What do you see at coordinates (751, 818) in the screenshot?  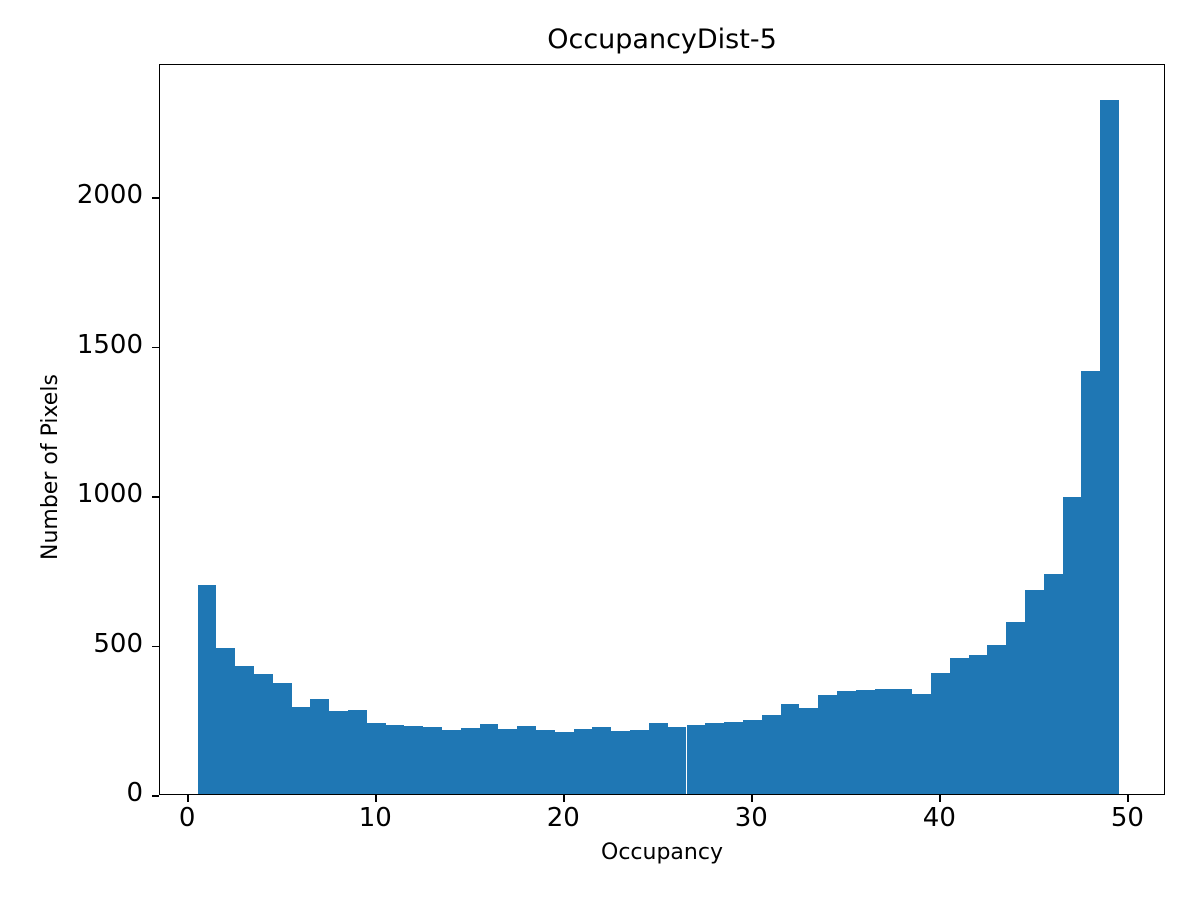 I see `x-tick-label: 30` at bounding box center [751, 818].